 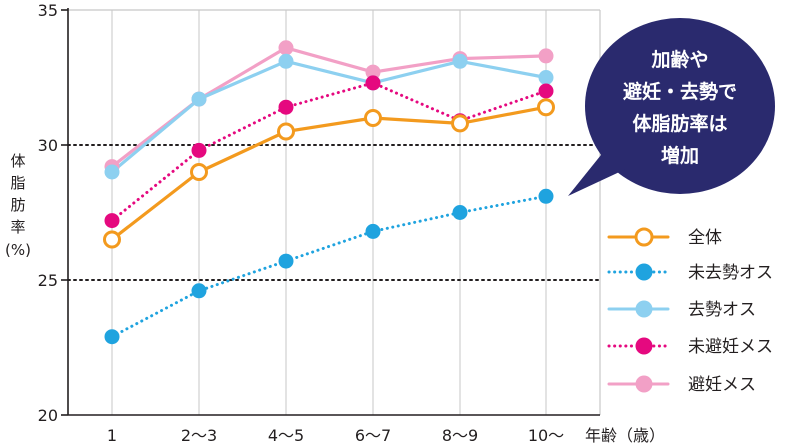 I want to click on bubble-text-3: 増加, so click(x=680, y=155).